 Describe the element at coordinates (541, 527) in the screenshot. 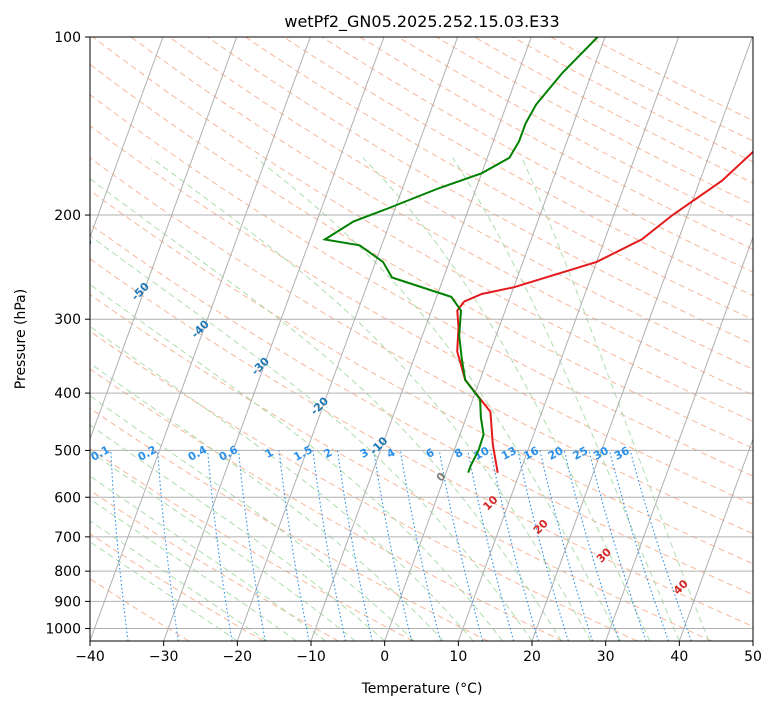

I see `adiabat-label: 20` at that location.